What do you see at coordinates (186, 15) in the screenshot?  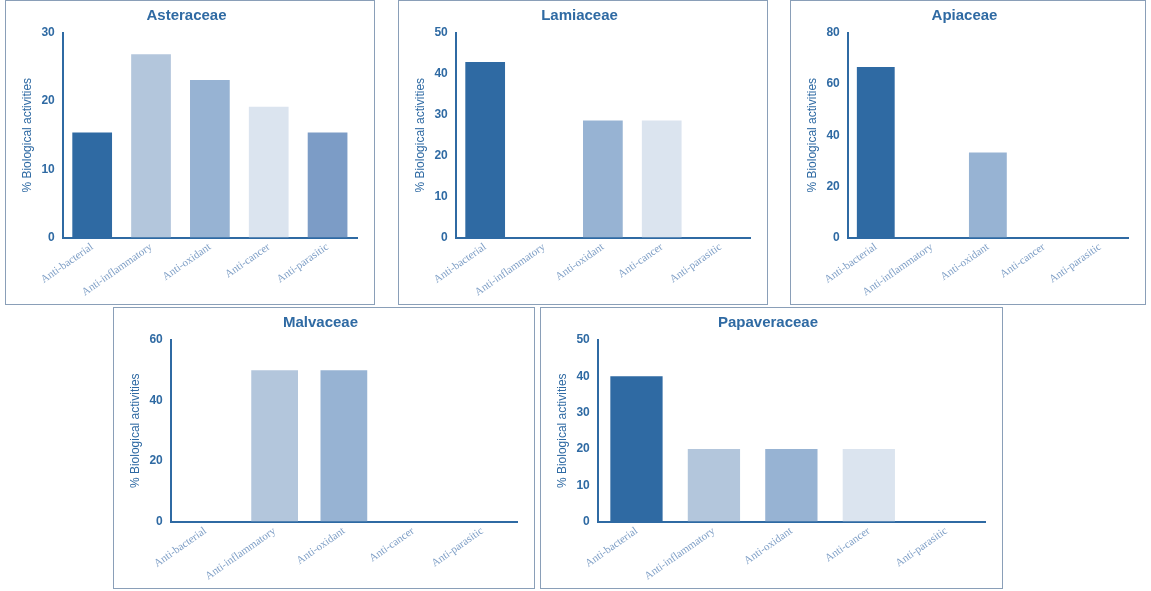 I see `chart-title: Asteraceae` at bounding box center [186, 15].